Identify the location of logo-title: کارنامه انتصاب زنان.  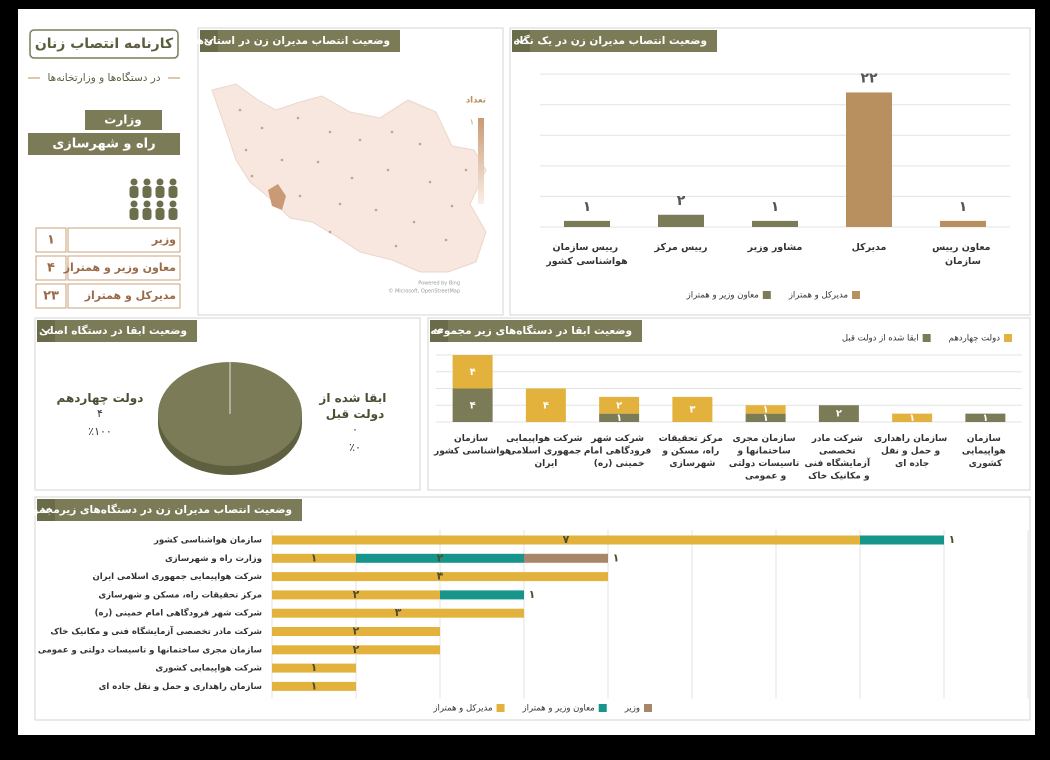
(104, 44).